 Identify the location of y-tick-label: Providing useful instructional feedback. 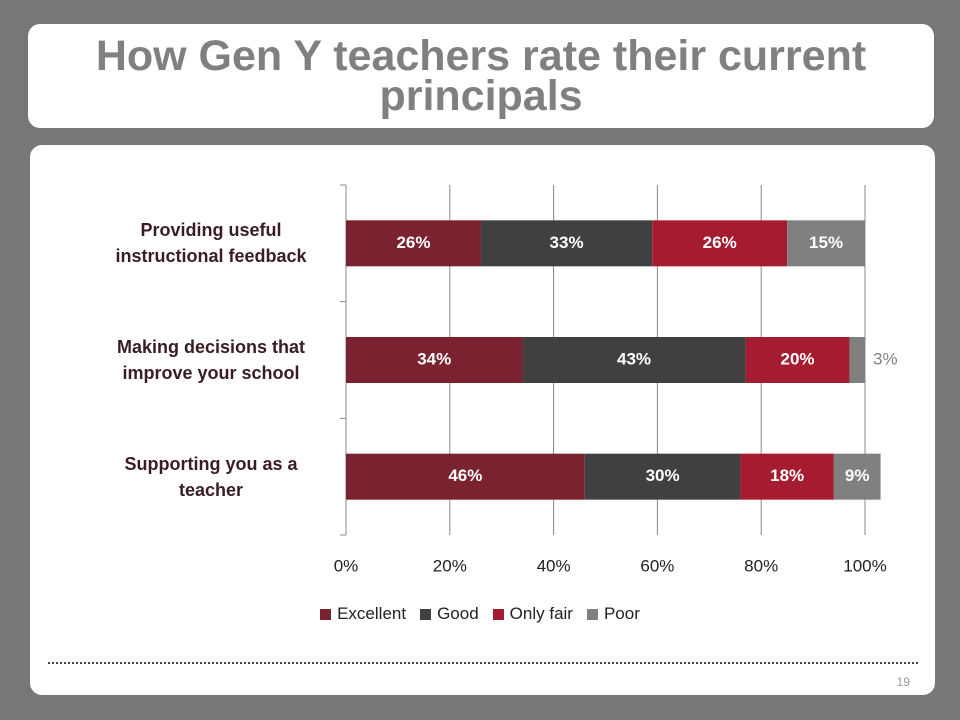
(211, 243).